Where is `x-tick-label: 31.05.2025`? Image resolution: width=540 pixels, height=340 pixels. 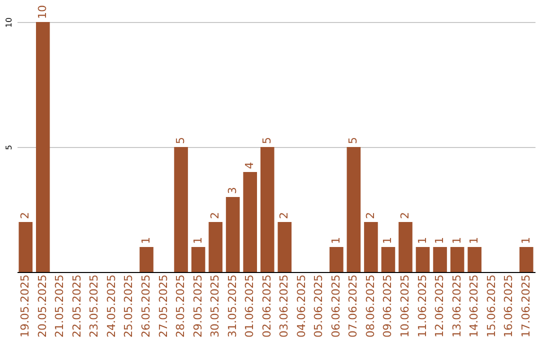
x-tick-label: 31.05.2025 is located at coordinates (232, 306).